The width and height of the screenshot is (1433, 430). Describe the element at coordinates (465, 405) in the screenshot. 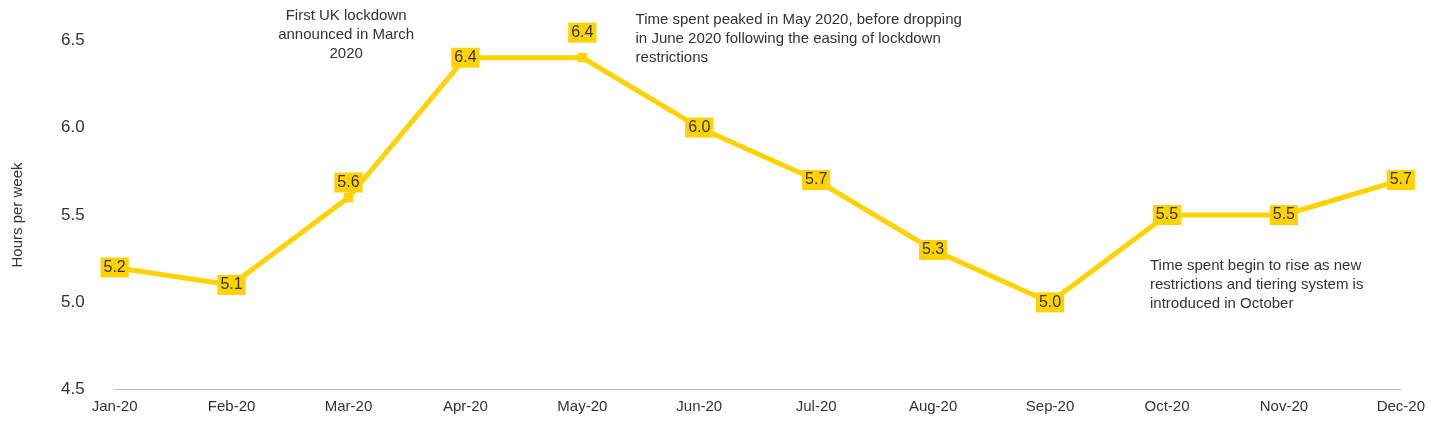

I see `x-tick-label: Apr-20` at that location.